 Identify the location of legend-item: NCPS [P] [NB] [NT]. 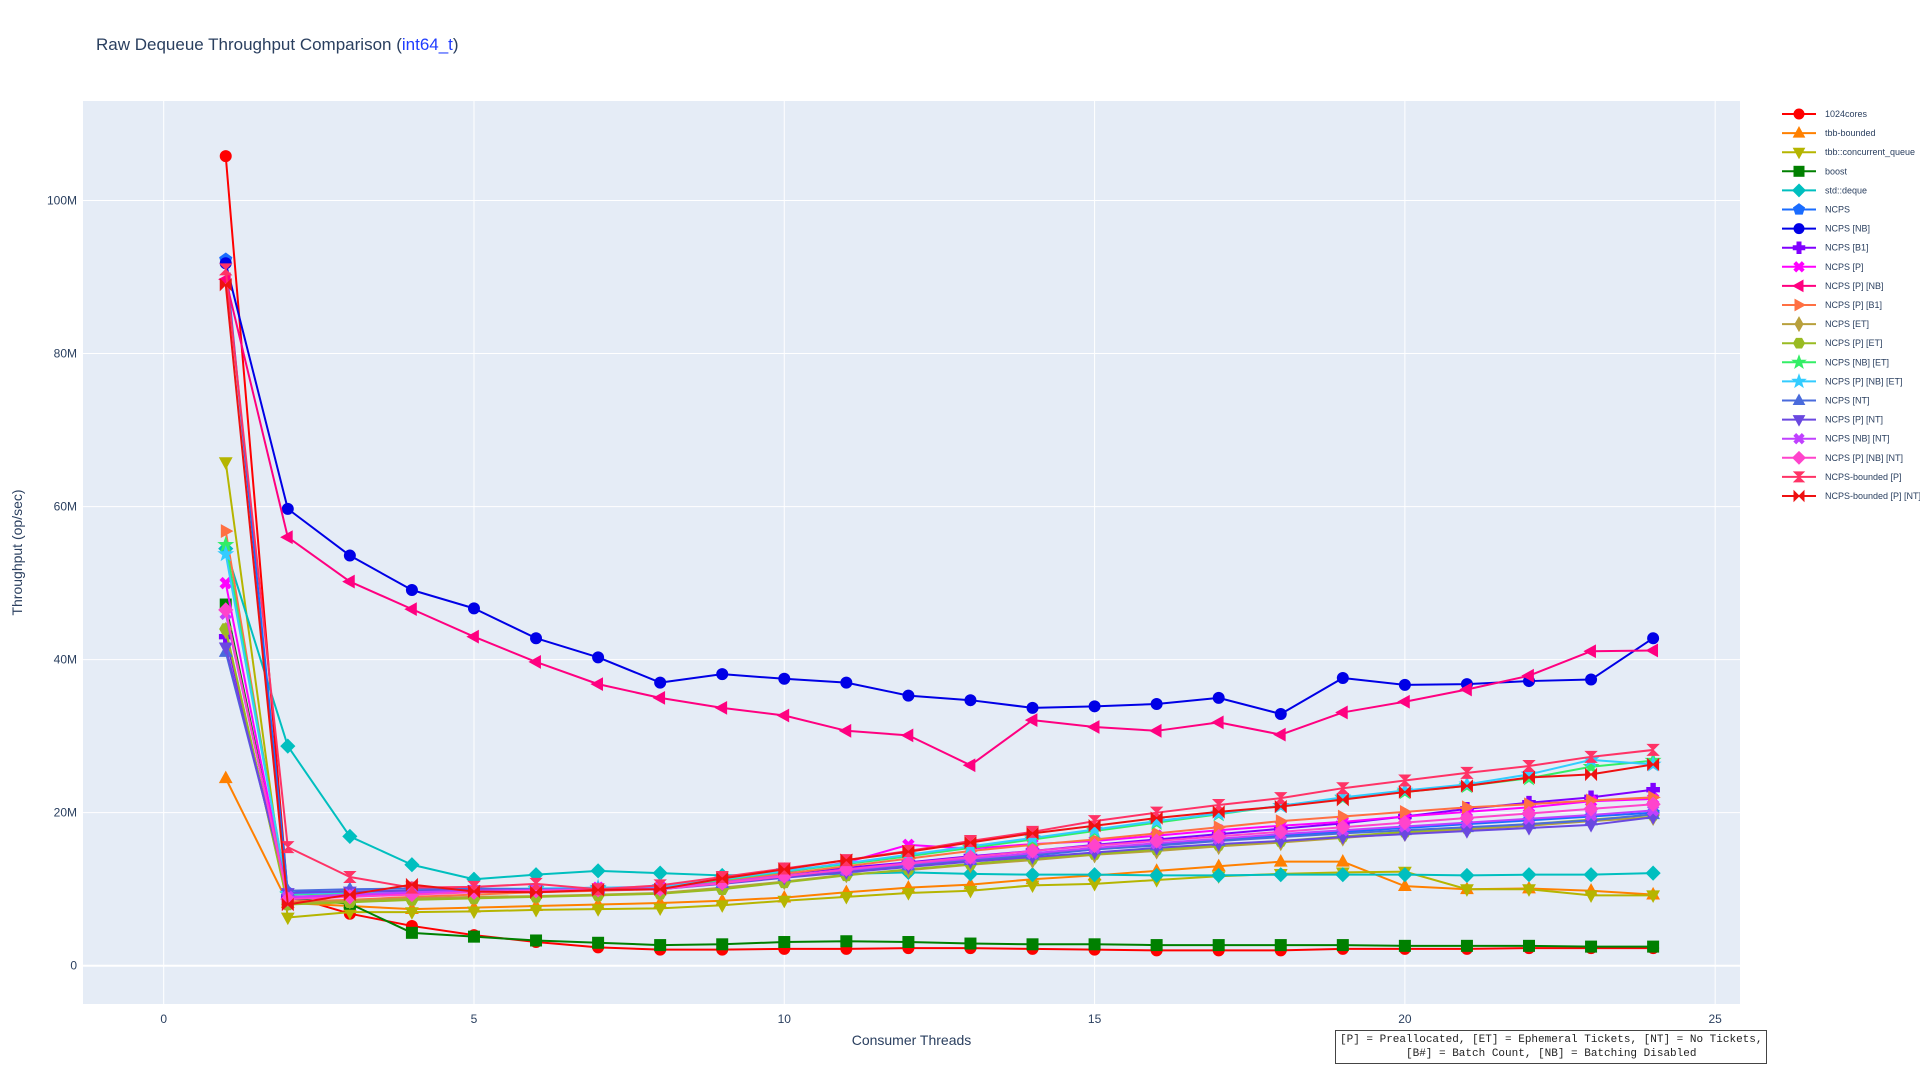
(1842, 457).